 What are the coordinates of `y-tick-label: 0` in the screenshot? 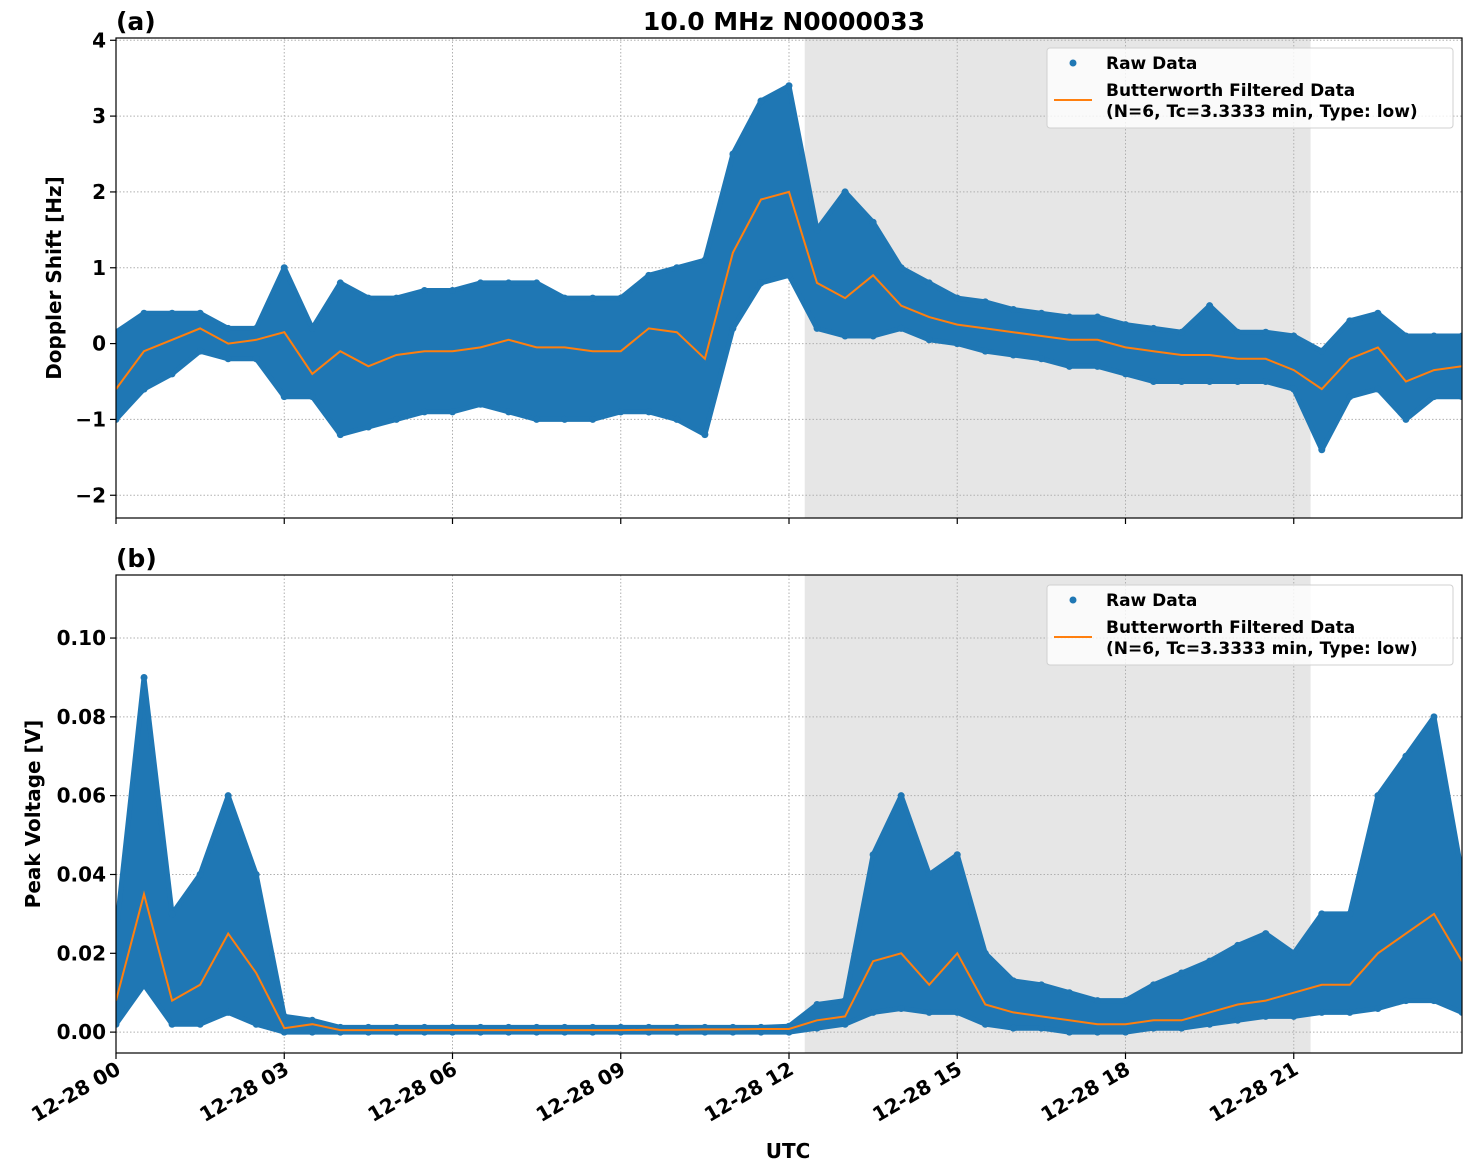 It's located at (99, 344).